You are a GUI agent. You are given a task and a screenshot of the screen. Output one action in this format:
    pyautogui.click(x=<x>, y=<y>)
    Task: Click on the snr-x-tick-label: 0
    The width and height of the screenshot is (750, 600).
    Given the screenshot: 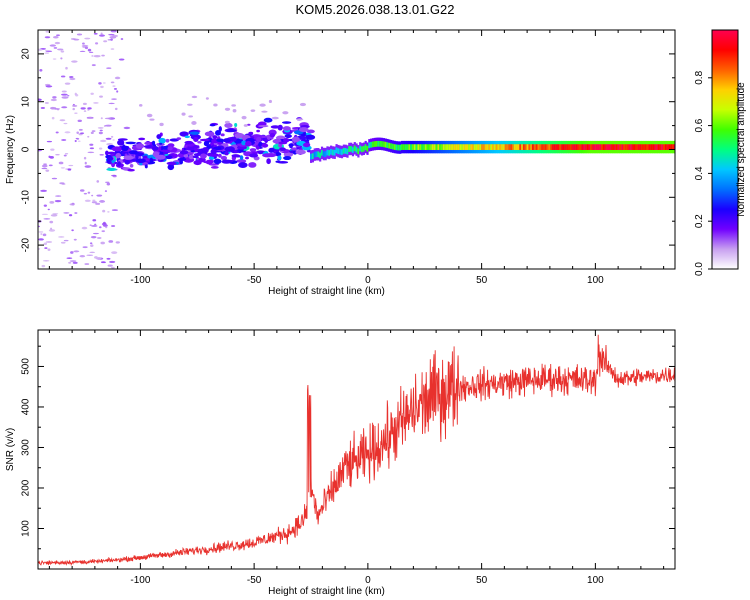 What is the action you would take?
    pyautogui.click(x=368, y=580)
    